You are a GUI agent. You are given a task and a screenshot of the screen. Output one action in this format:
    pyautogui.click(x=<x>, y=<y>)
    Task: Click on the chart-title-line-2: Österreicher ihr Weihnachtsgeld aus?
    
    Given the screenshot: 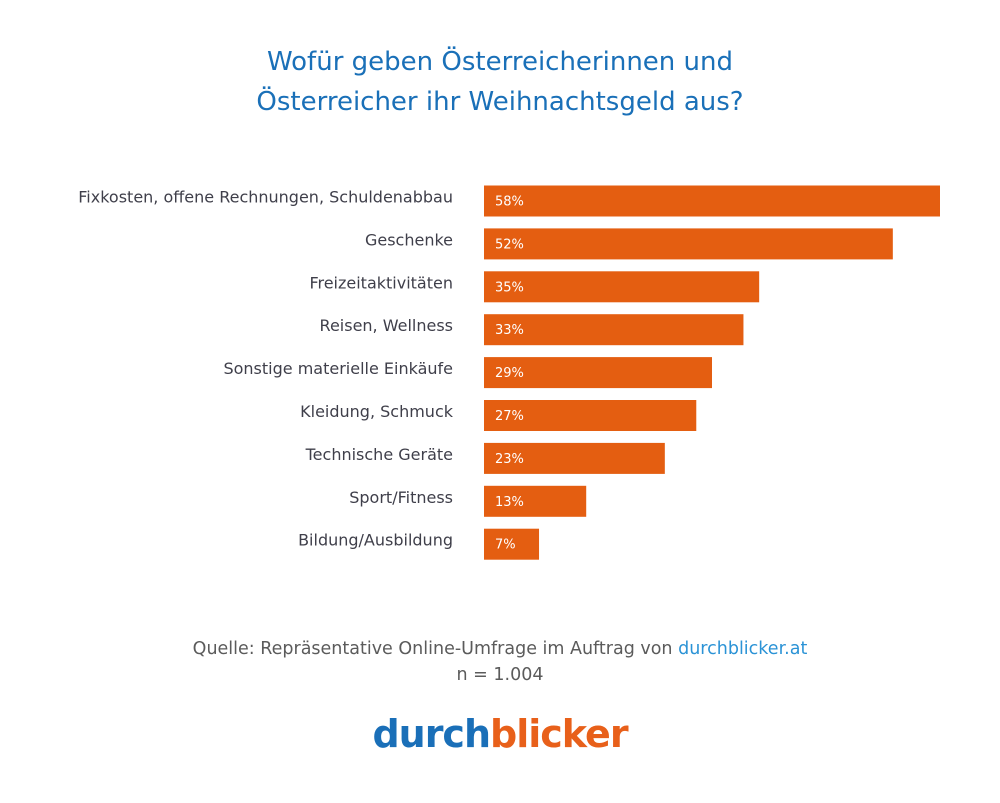 What is the action you would take?
    pyautogui.click(x=500, y=102)
    